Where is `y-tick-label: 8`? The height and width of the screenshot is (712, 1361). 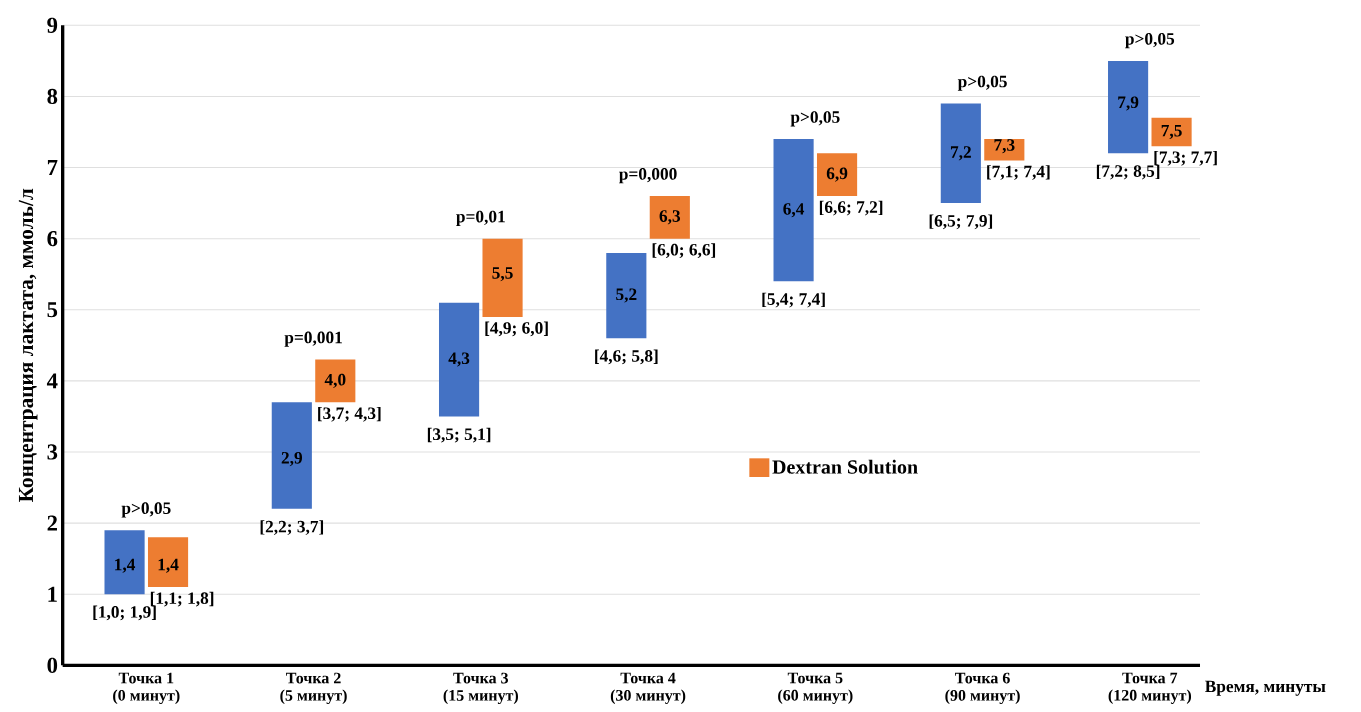
y-tick-label: 8 is located at coordinates (52, 96).